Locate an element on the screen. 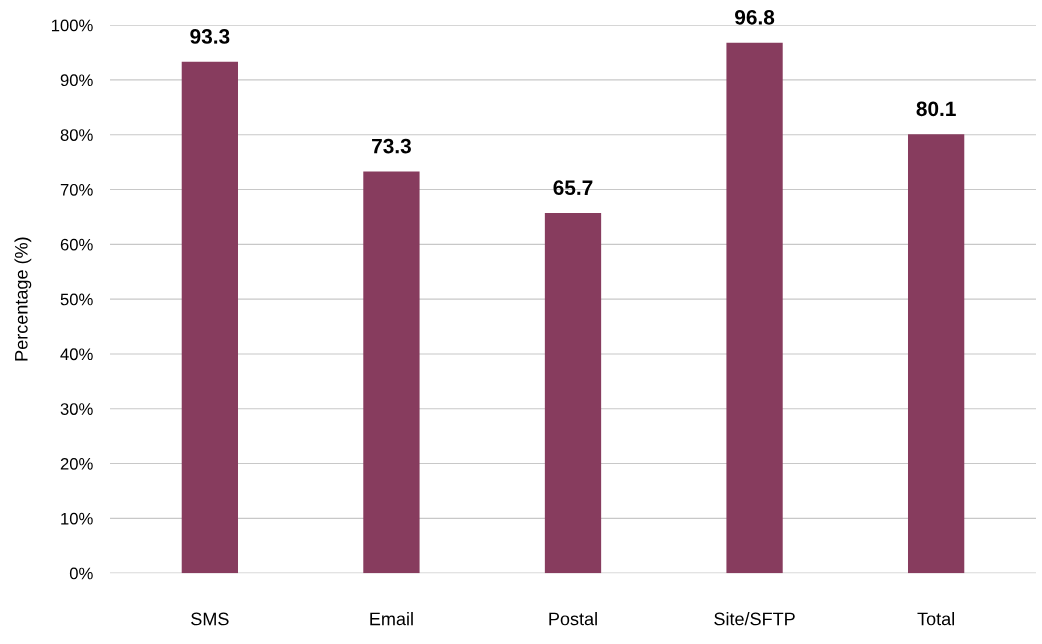 Image resolution: width=1042 pixels, height=644 pixels. y-tick-label: 60% is located at coordinates (76, 244).